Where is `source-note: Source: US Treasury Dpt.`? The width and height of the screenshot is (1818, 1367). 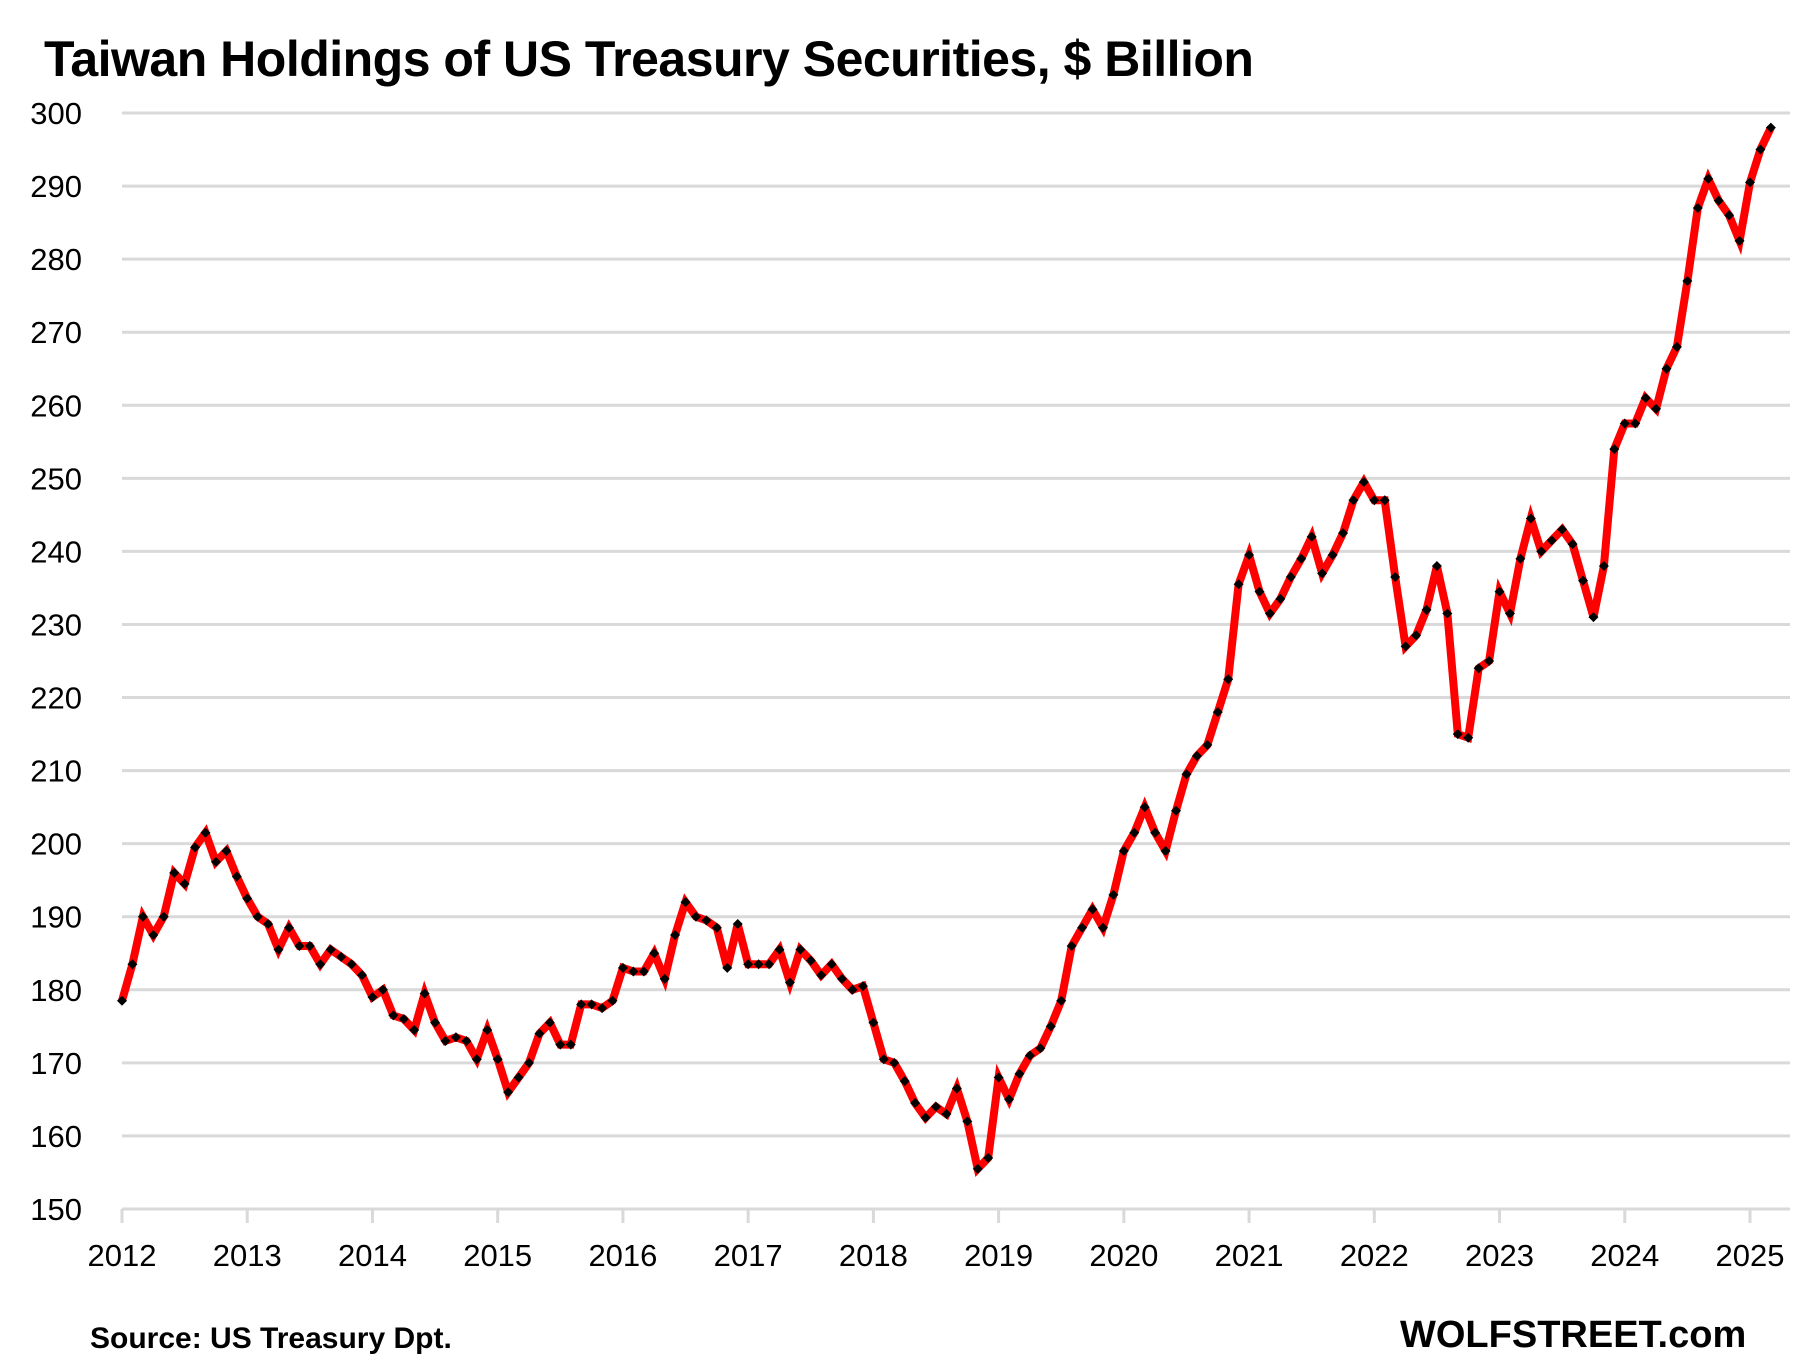 source-note: Source: US Treasury Dpt. is located at coordinates (271, 1338).